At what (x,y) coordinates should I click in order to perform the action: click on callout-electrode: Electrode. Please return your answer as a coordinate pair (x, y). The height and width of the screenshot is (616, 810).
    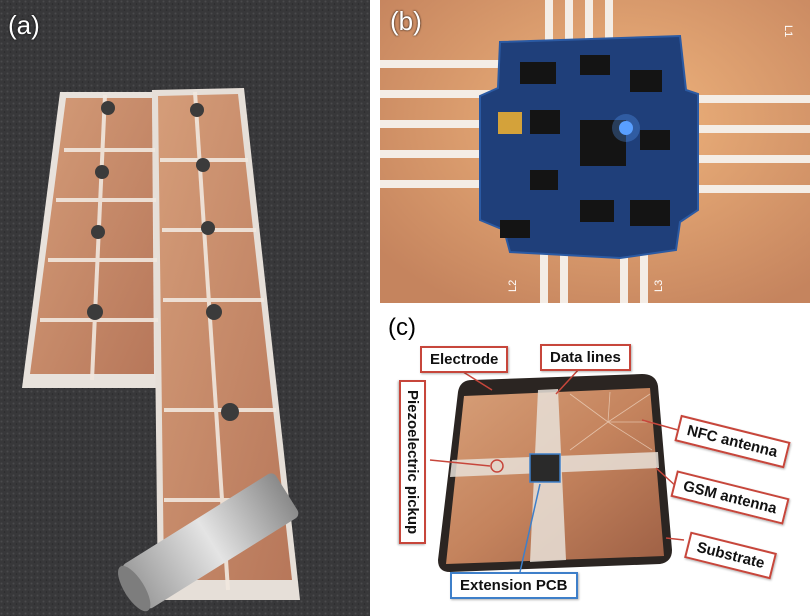
    Looking at the image, I should click on (464, 359).